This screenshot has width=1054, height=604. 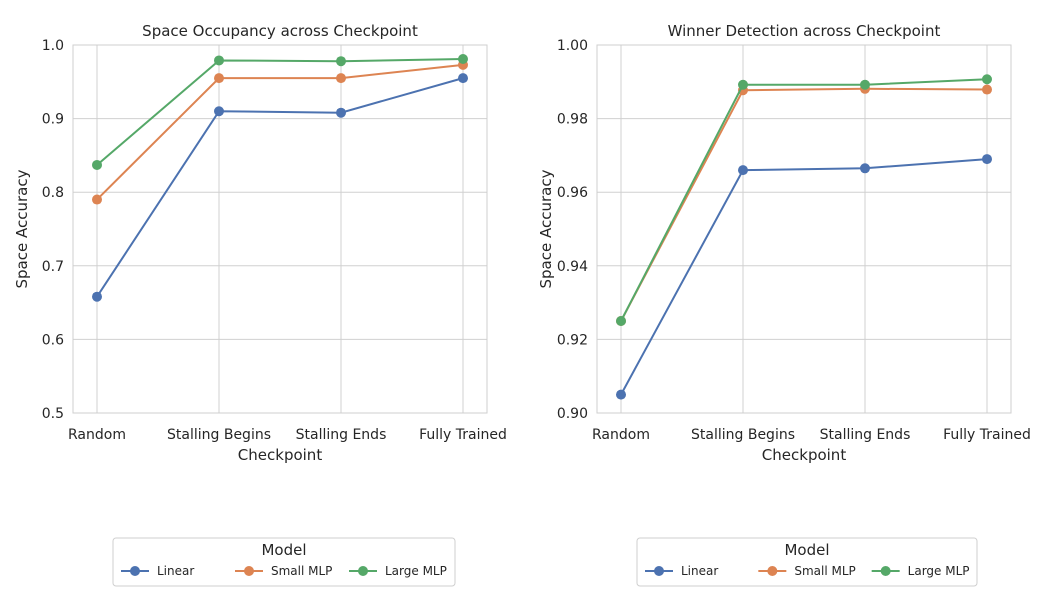 I want to click on chart-title: Space Occupancy across Checkpoint, so click(x=280, y=31).